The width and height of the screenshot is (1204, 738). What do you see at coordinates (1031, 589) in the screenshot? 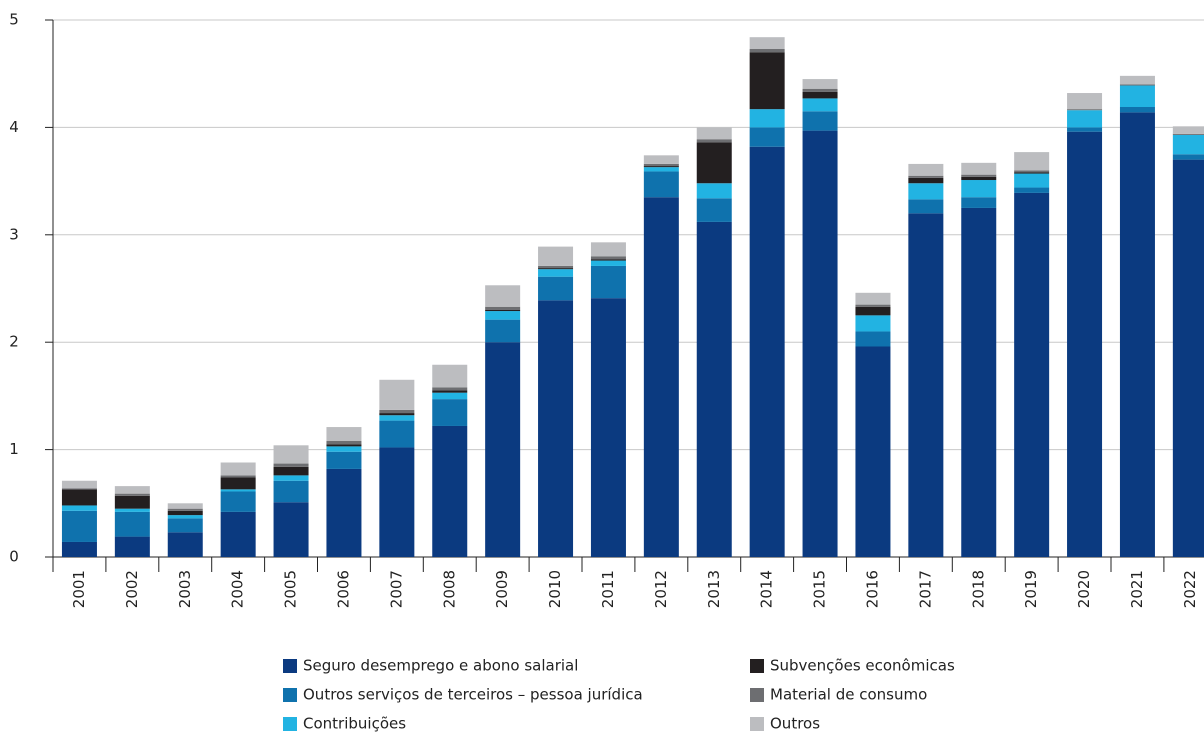
I see `x-tick-label: 2019` at bounding box center [1031, 589].